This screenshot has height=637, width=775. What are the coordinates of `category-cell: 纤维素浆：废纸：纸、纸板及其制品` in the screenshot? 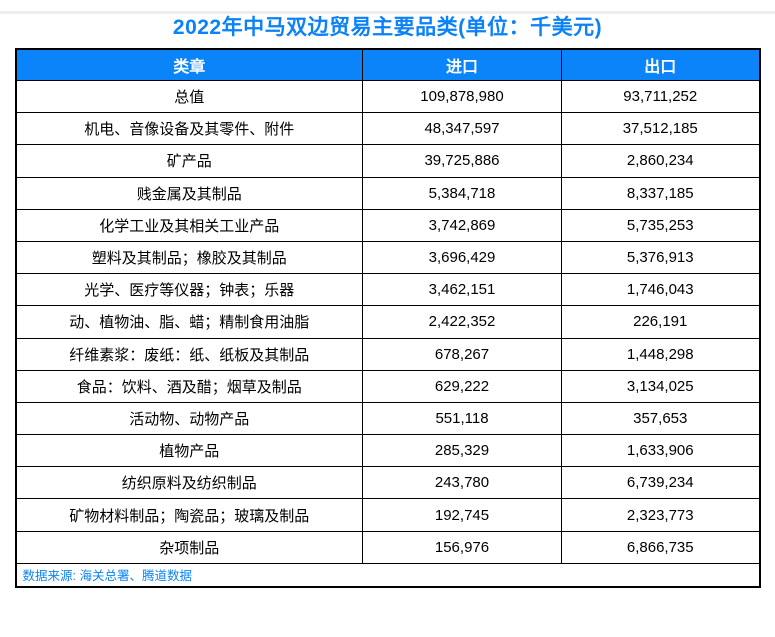 It's located at (189, 354).